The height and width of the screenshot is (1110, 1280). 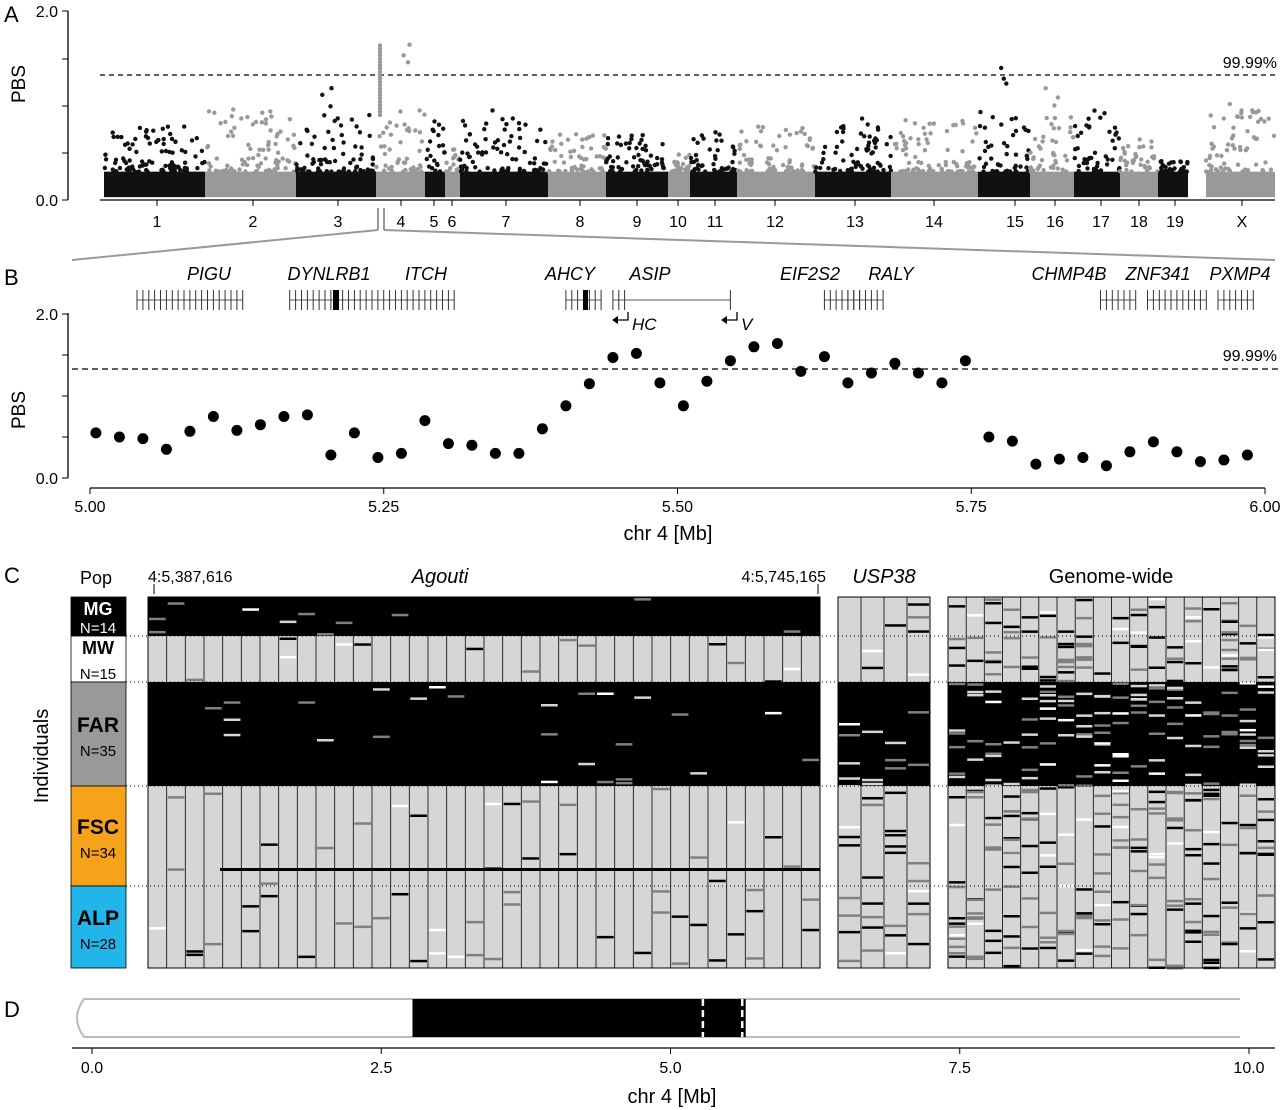 I want to click on hap-frame, so click(x=1111, y=782).